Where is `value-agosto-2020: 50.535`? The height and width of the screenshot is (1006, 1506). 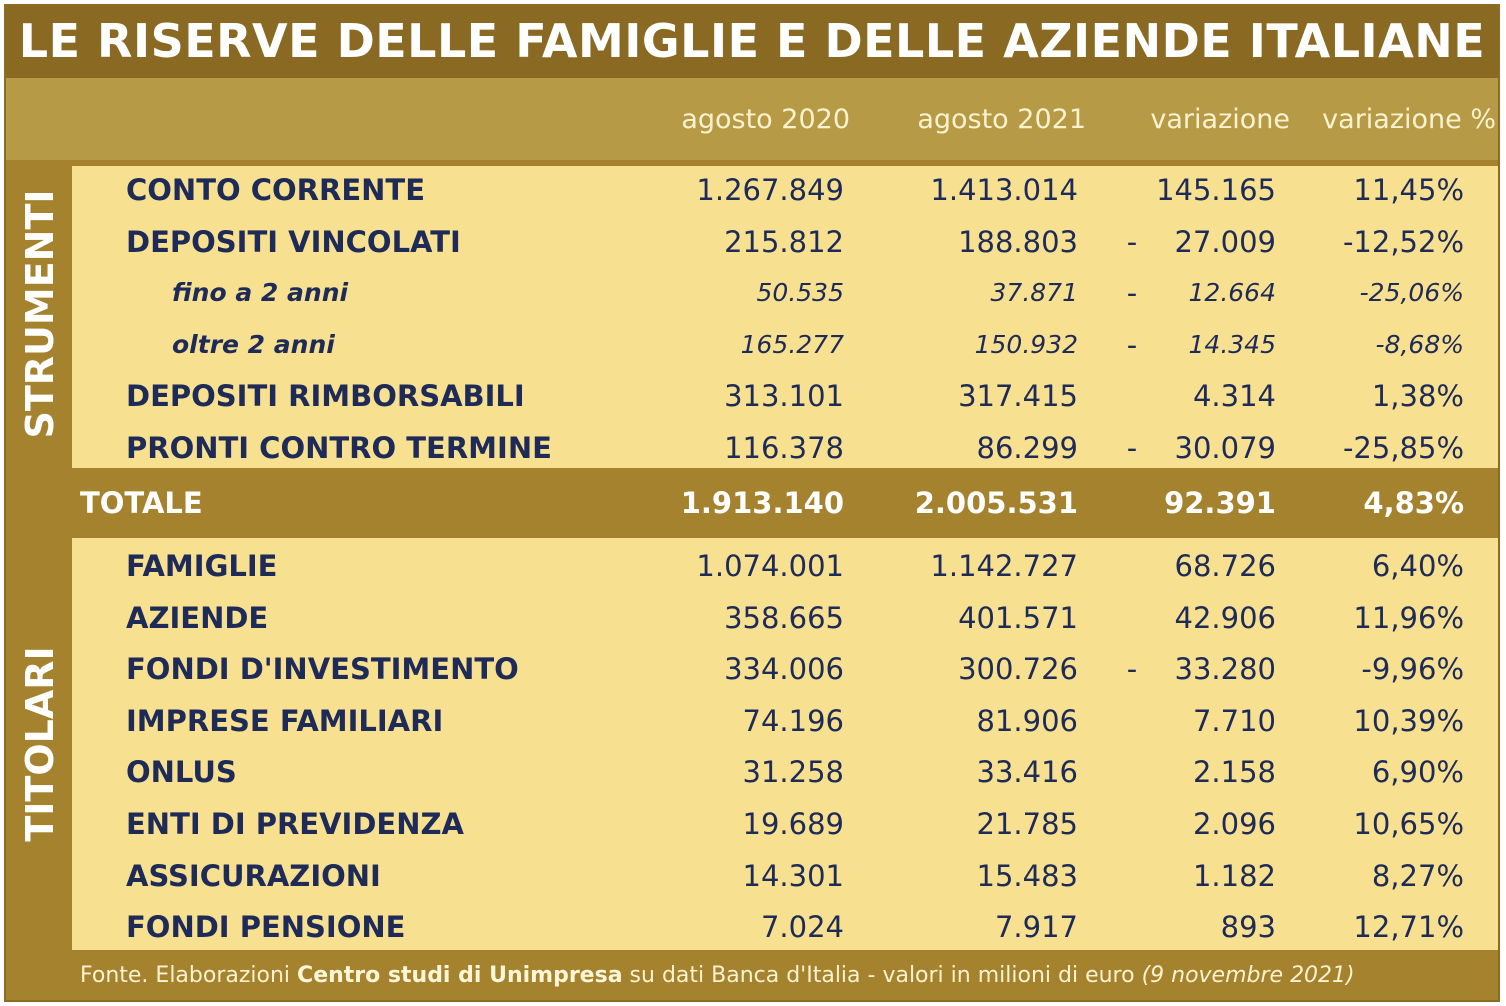 value-agosto-2020: 50.535 is located at coordinates (800, 293).